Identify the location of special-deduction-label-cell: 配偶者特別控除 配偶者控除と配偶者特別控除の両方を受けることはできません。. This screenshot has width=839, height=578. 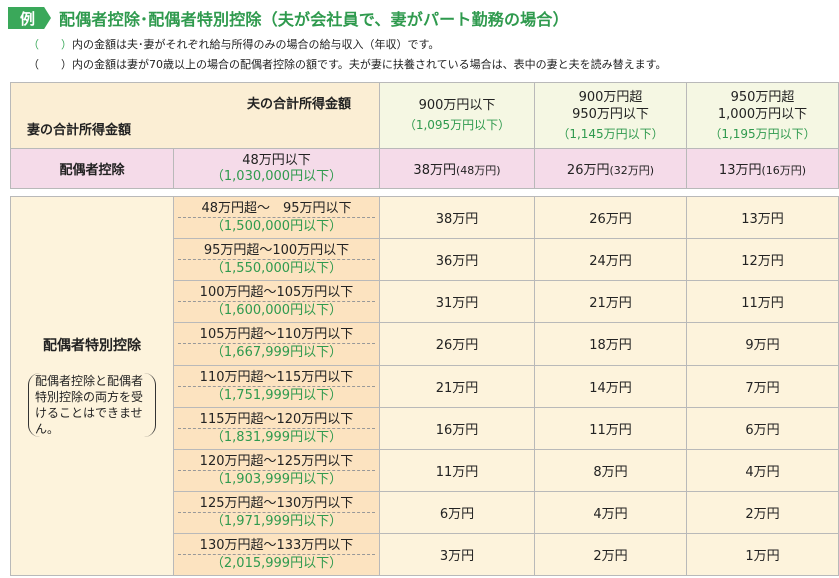
(92, 386).